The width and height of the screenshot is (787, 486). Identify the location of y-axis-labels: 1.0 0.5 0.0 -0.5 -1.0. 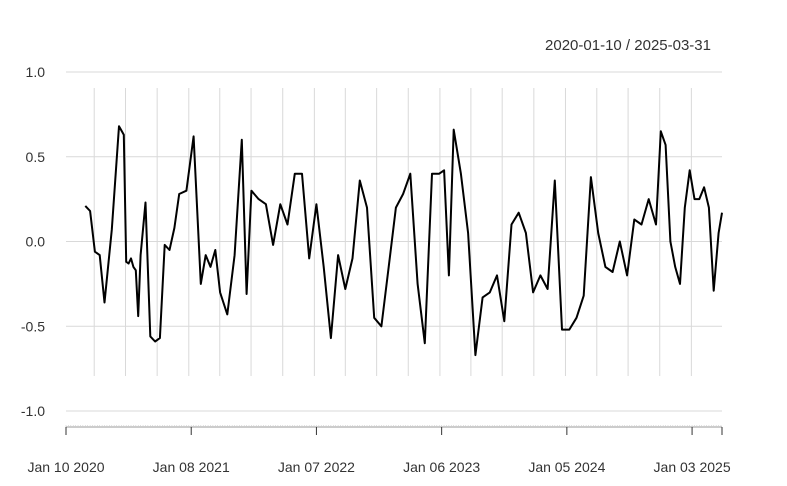
(33, 241).